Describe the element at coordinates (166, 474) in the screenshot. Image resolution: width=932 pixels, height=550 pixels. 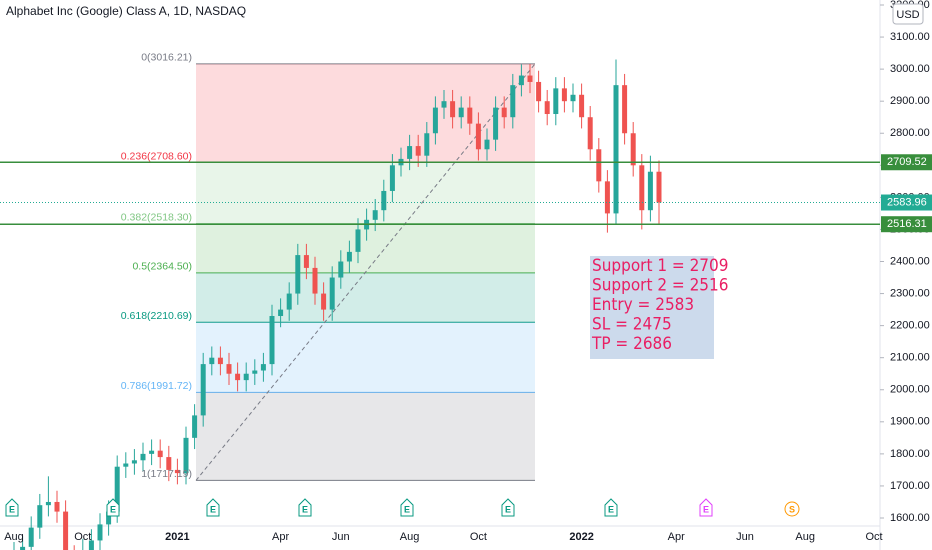
I see `fib-label: 1(1717.19)` at that location.